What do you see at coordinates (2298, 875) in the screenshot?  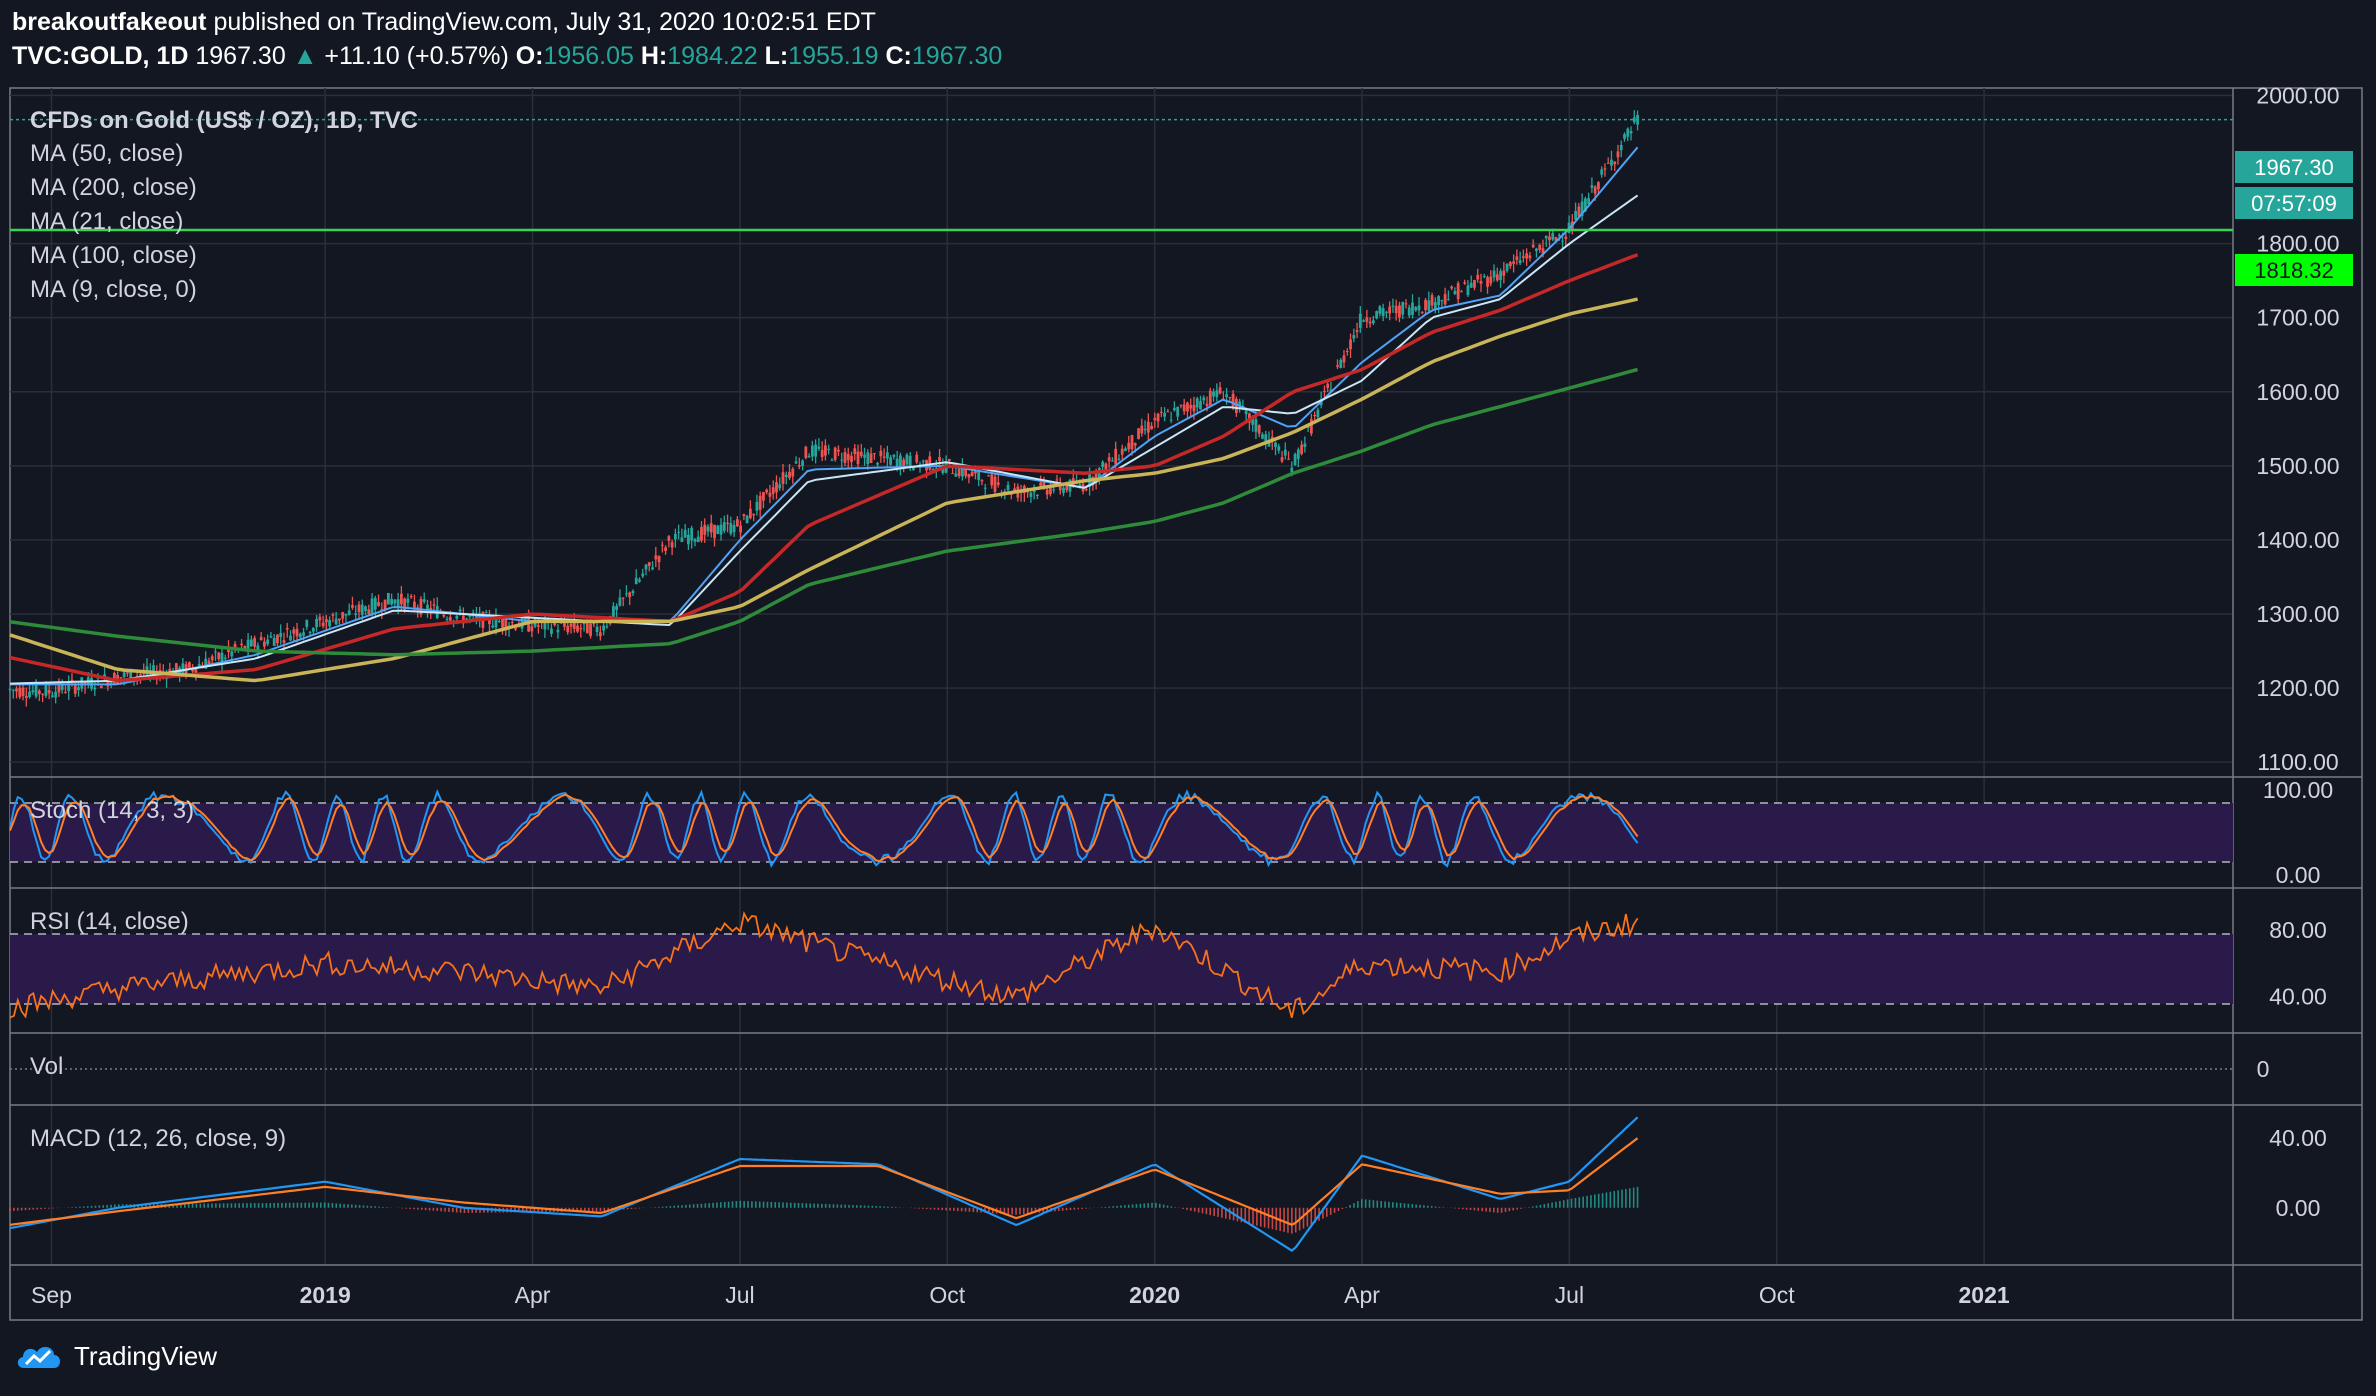 I see `stoch-axis-label: 0.00` at bounding box center [2298, 875].